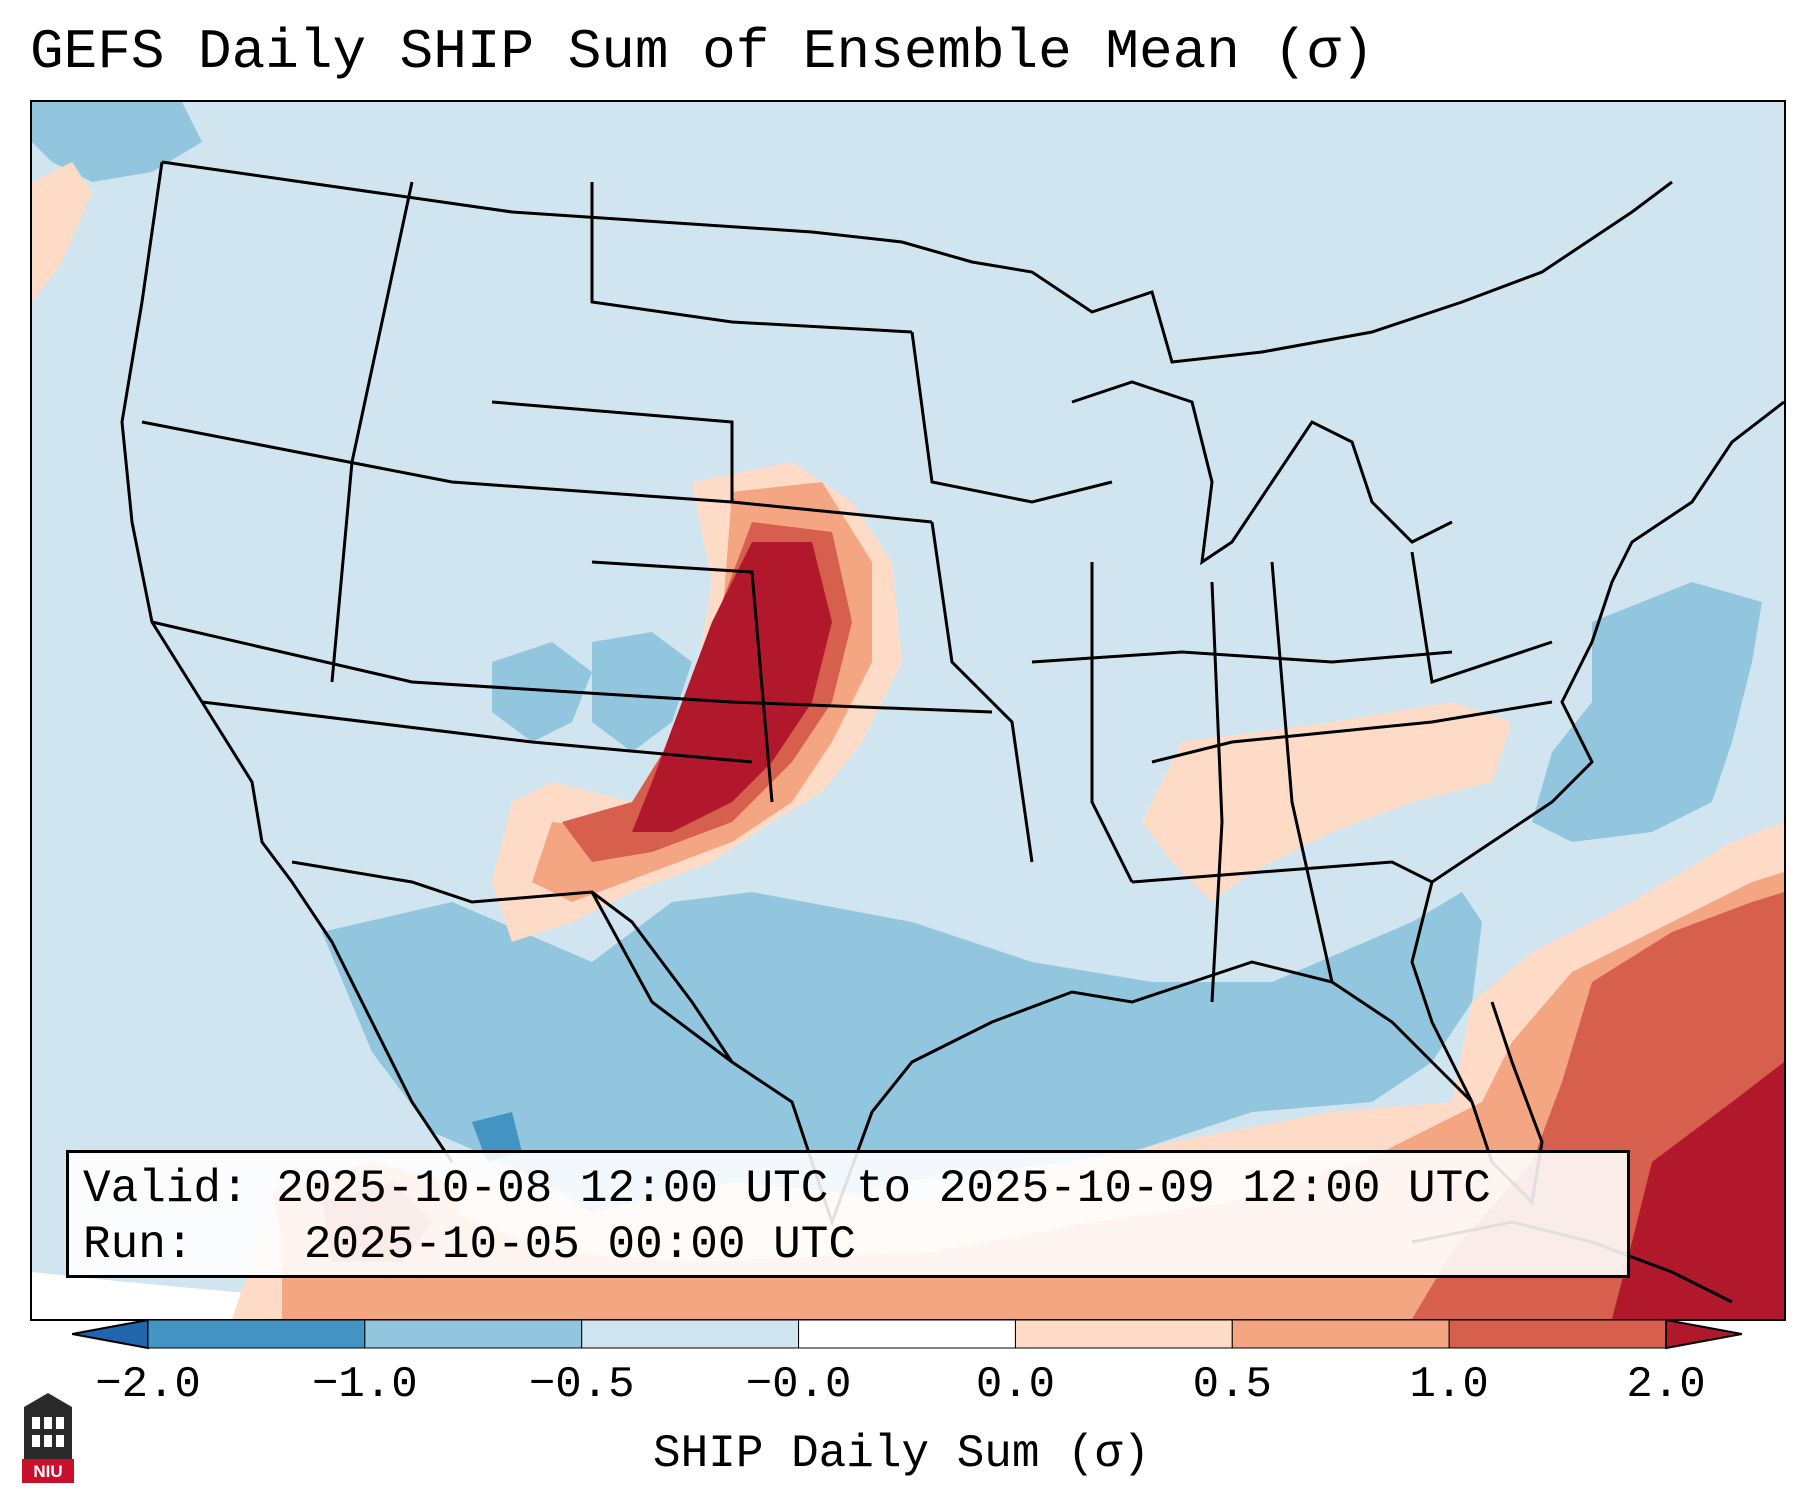 The image size is (1803, 1506). What do you see at coordinates (1666, 1385) in the screenshot?
I see `colorbar-tick-label: 2.0` at bounding box center [1666, 1385].